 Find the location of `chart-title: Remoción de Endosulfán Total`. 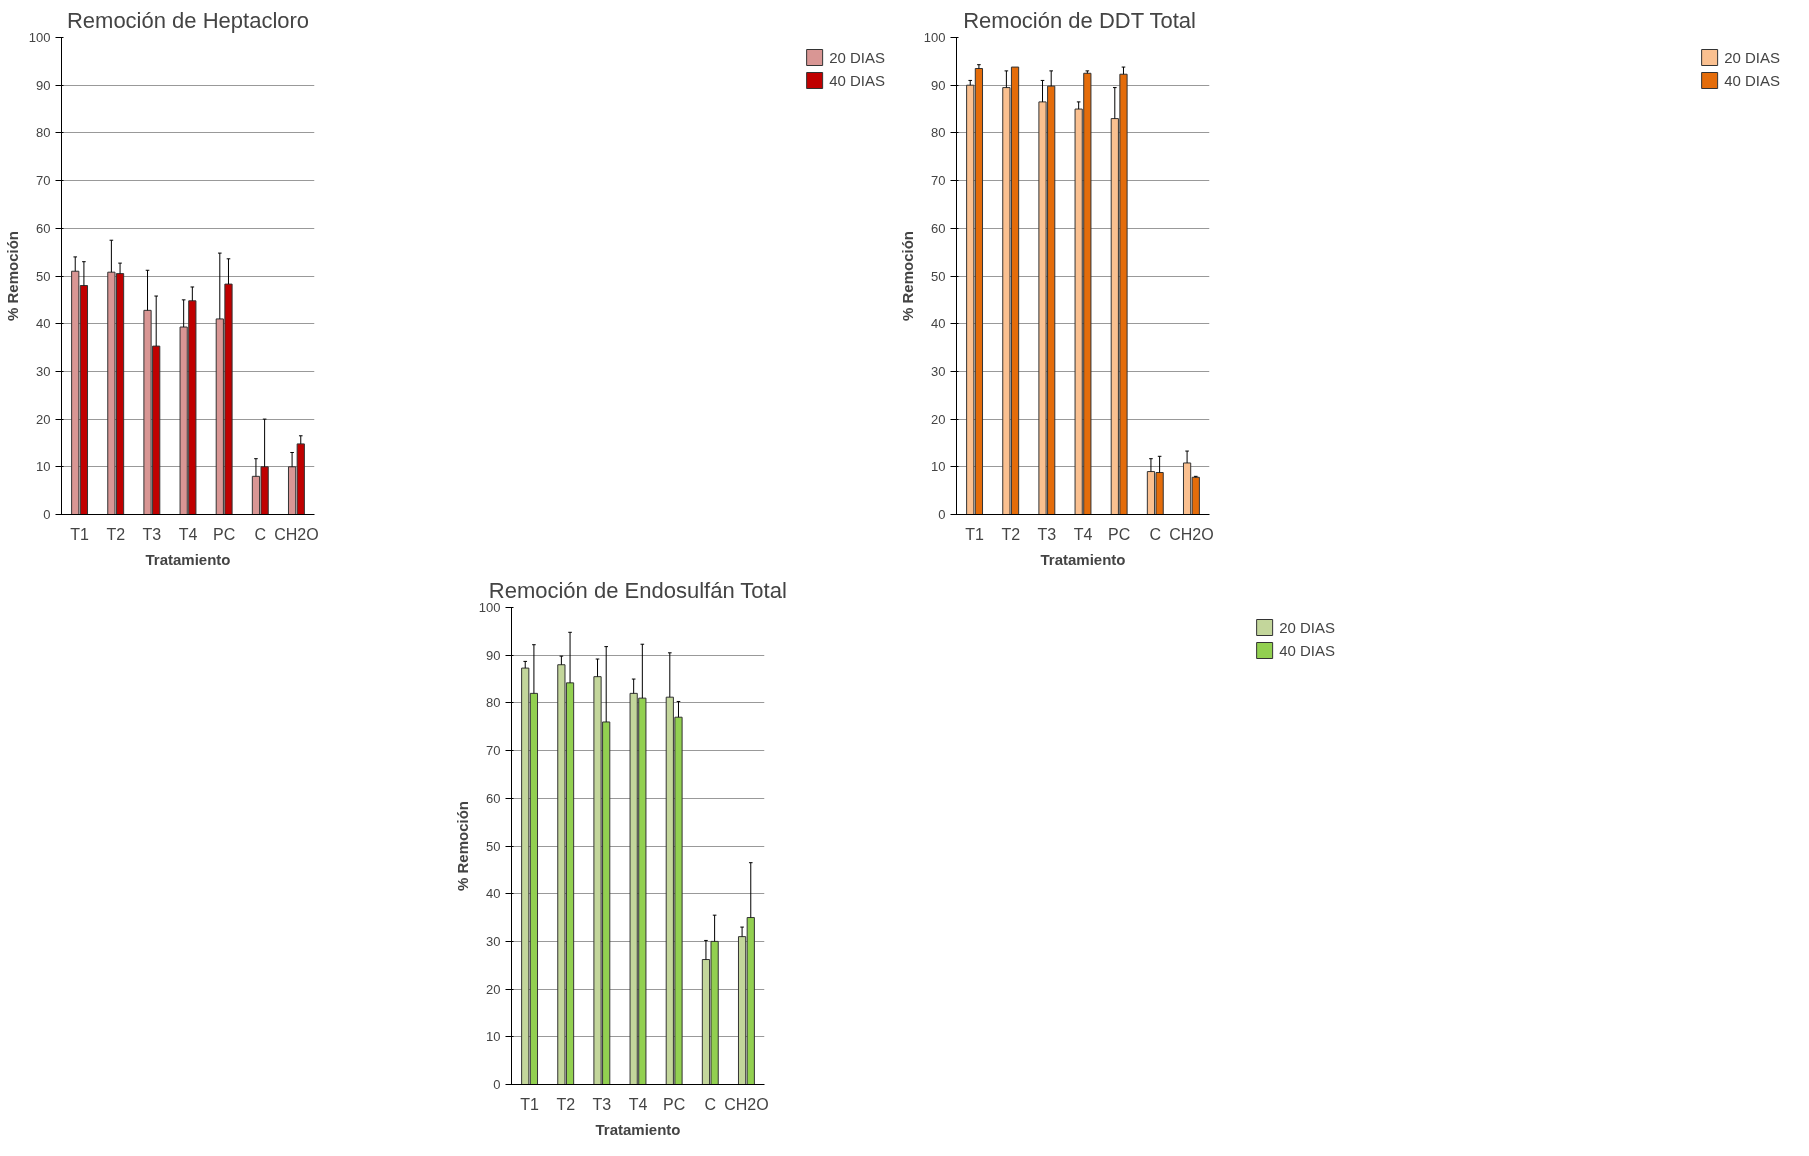

chart-title: Remoción de Endosulfán Total is located at coordinates (637, 590).